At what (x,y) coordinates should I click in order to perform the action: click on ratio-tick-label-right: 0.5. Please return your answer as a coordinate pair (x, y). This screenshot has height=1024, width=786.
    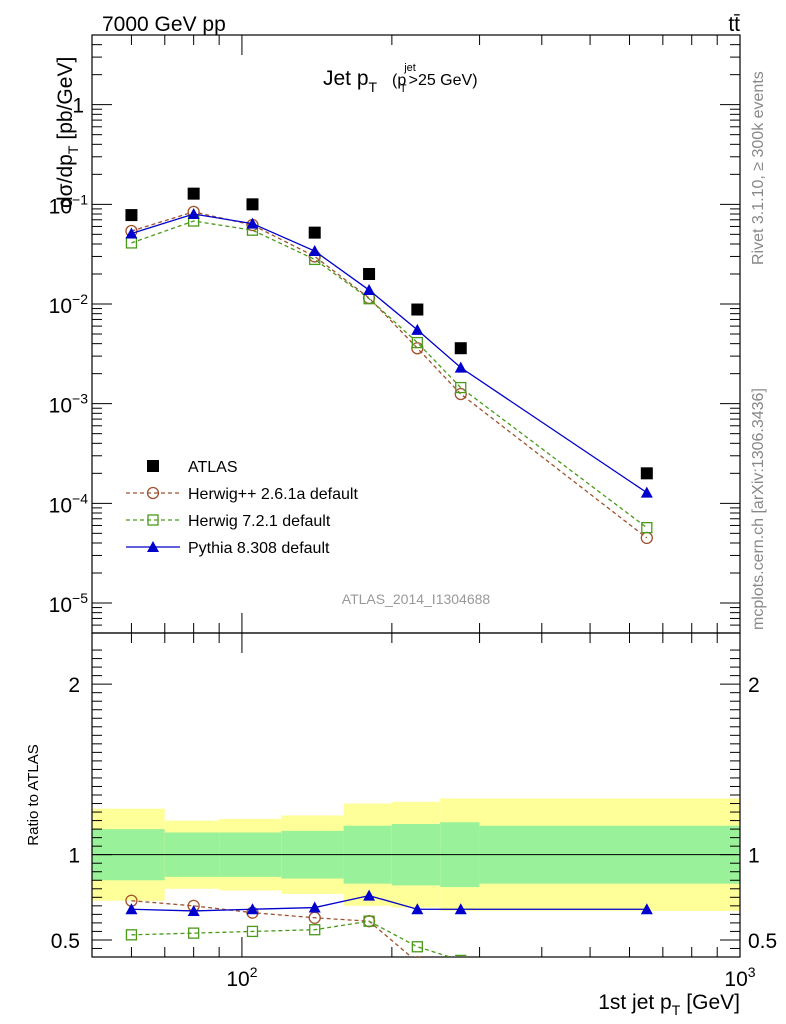
    Looking at the image, I should click on (762, 941).